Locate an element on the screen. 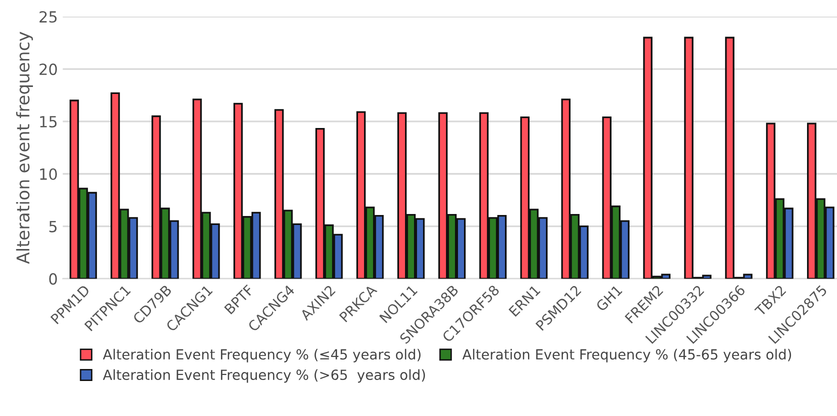 This screenshot has width=837, height=416. y-tick-label: 0 is located at coordinates (53, 279).